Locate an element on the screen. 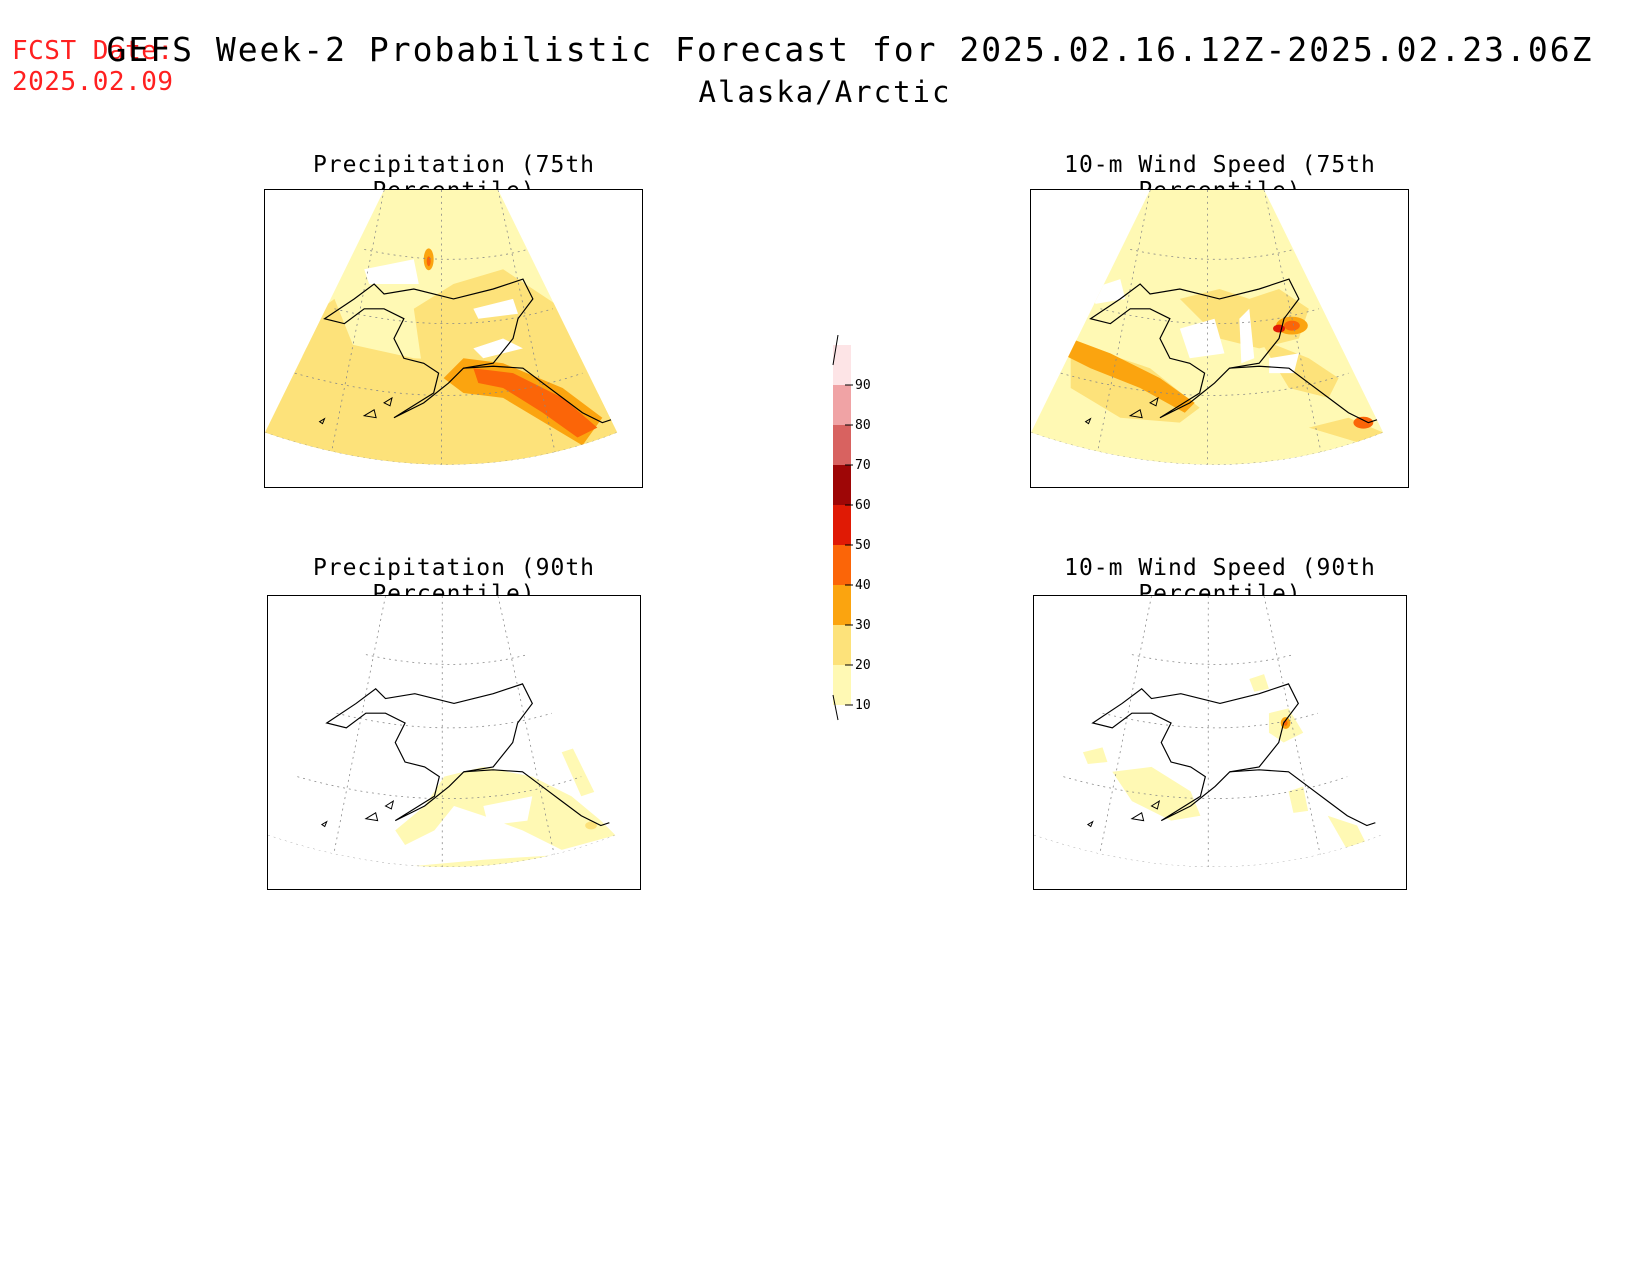 The height and width of the screenshot is (1275, 1650). colorbar-tick-label: 60 is located at coordinates (863, 505).